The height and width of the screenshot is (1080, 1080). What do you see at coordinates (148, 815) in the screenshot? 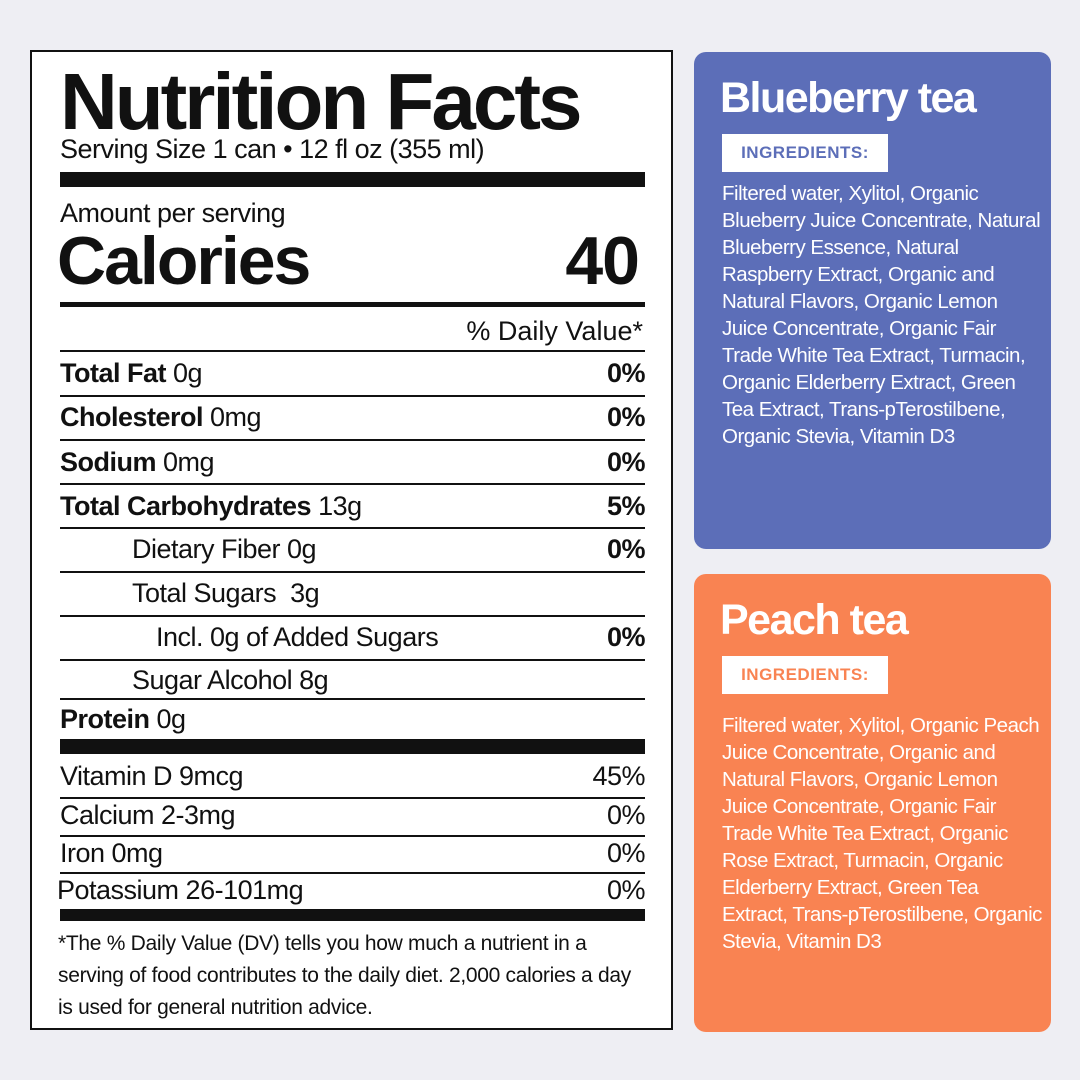
I see `vitamin-text: Calcium 2-3mg` at bounding box center [148, 815].